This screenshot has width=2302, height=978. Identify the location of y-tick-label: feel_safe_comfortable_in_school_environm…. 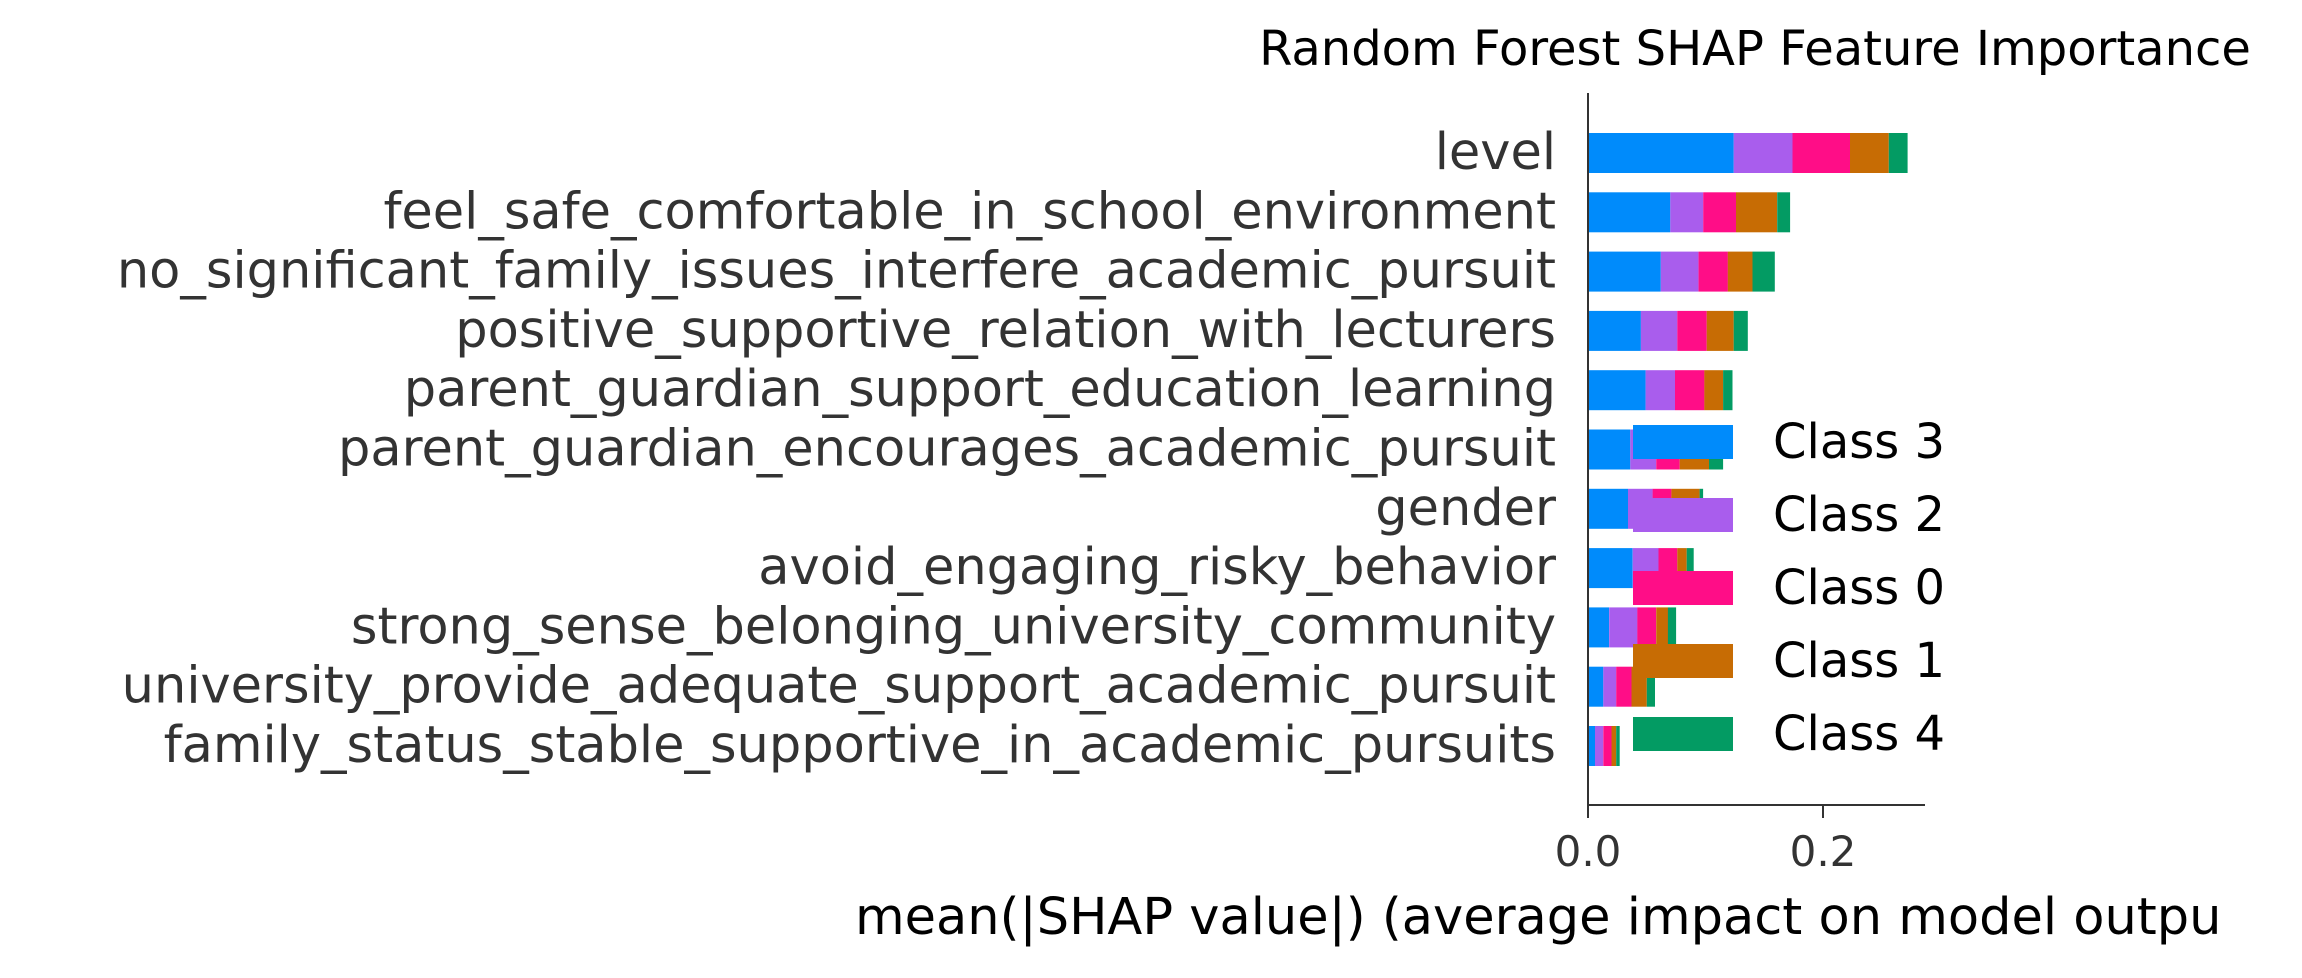
(969, 211).